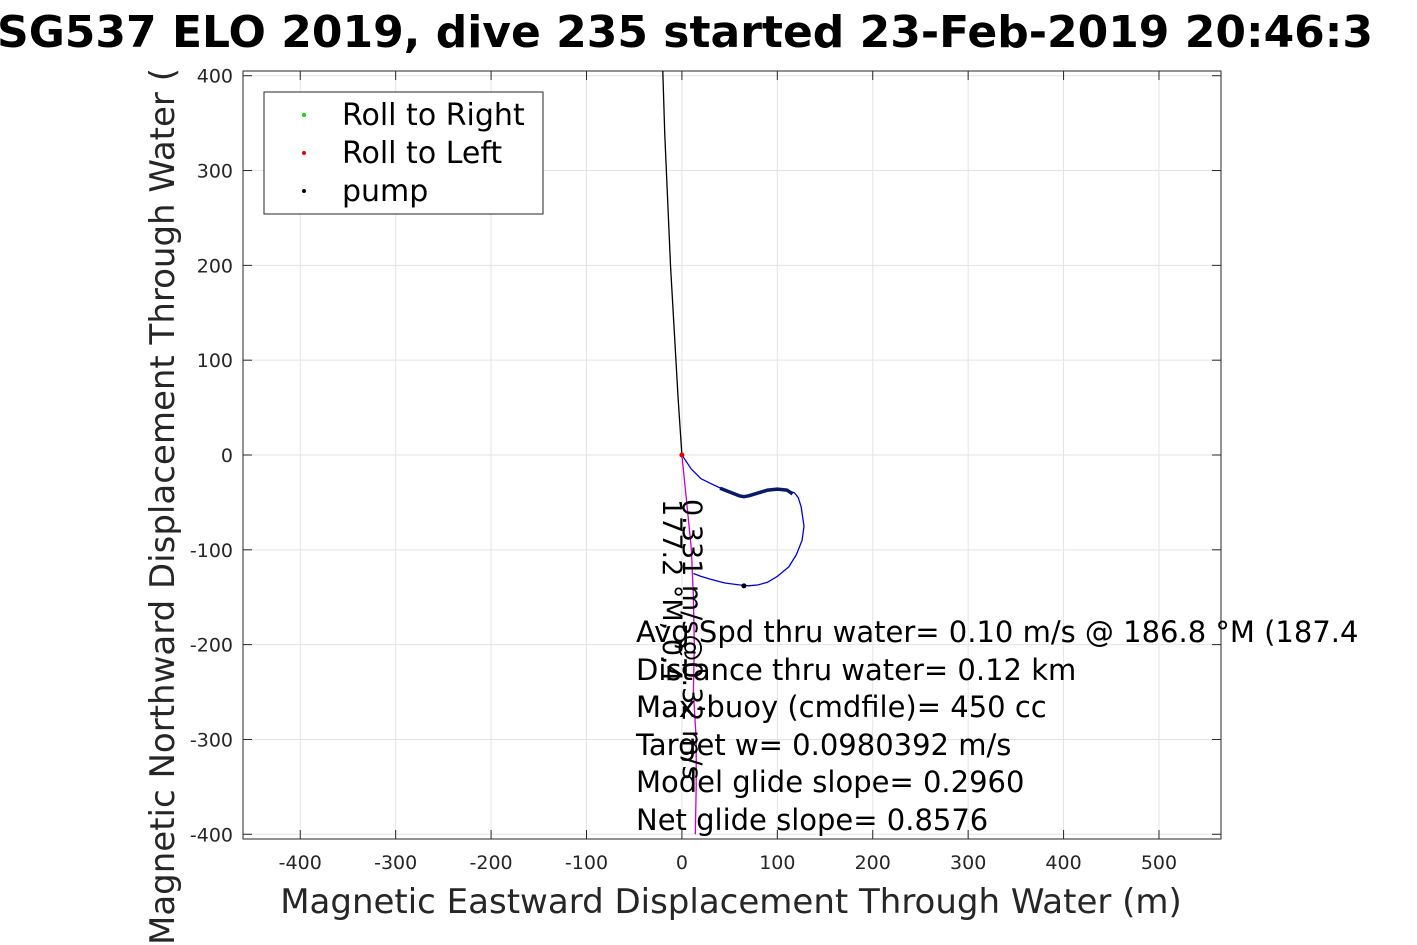 This screenshot has height=945, width=1417. What do you see at coordinates (422, 153) in the screenshot?
I see `legend-label-roll-left: Roll to Left` at bounding box center [422, 153].